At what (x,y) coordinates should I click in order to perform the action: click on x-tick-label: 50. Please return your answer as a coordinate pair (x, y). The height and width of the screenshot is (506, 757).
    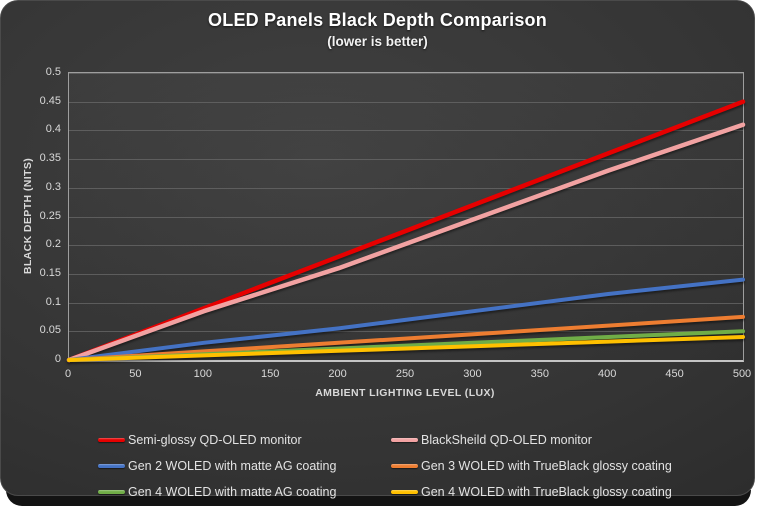
    Looking at the image, I should click on (135, 374).